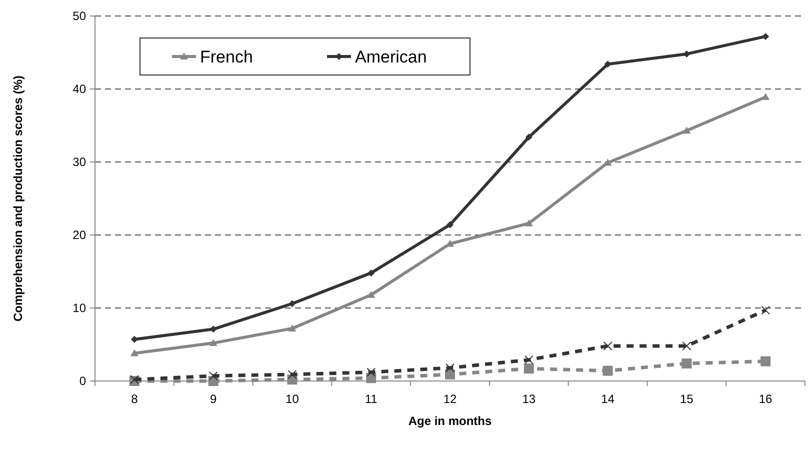 The width and height of the screenshot is (811, 472). I want to click on x-tick-label: 9, so click(213, 399).